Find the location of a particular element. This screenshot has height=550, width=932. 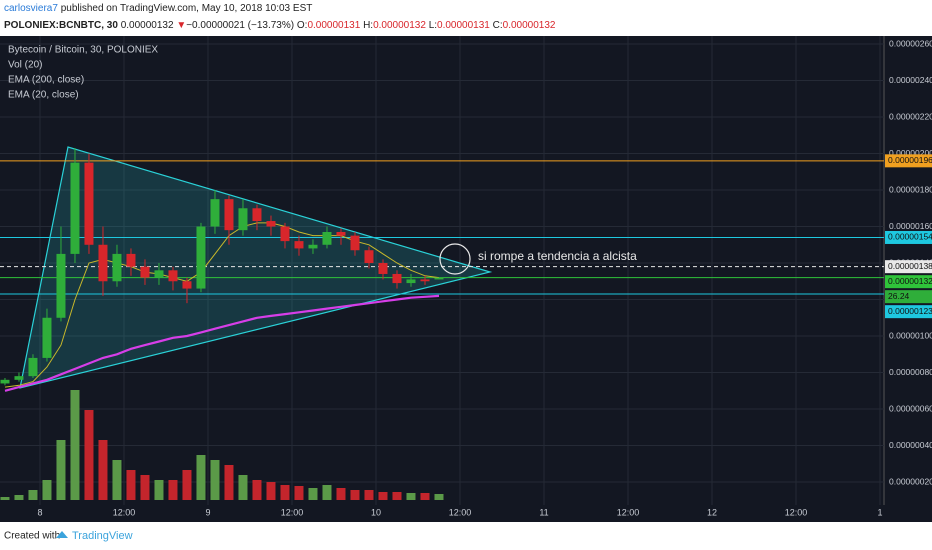

l-key: L: is located at coordinates (433, 25).